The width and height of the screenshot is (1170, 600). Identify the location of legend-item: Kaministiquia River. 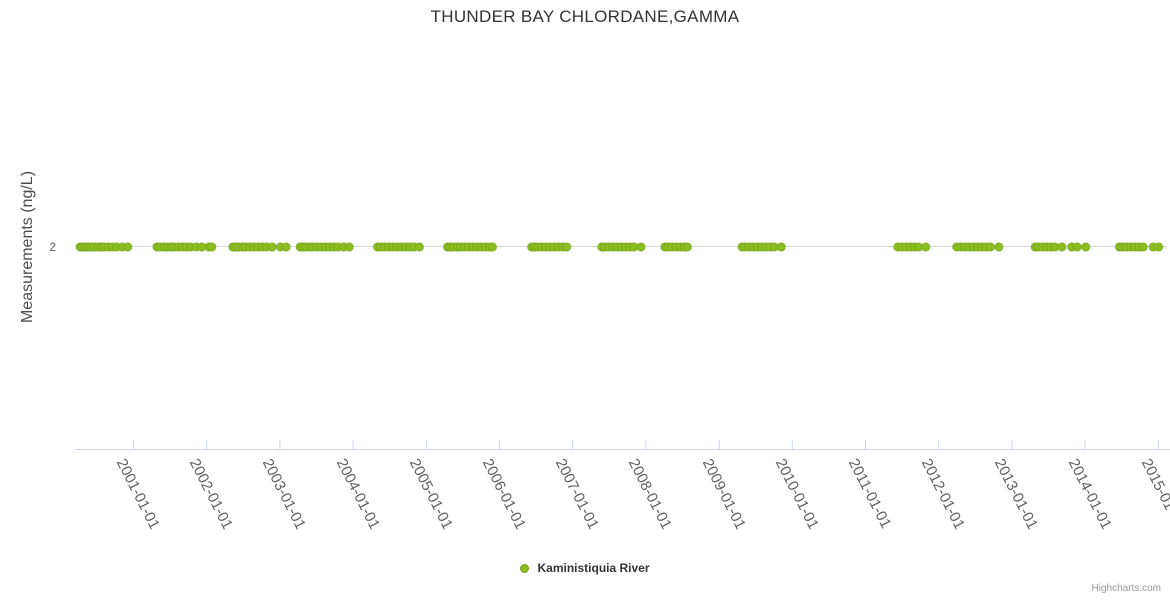
(585, 568).